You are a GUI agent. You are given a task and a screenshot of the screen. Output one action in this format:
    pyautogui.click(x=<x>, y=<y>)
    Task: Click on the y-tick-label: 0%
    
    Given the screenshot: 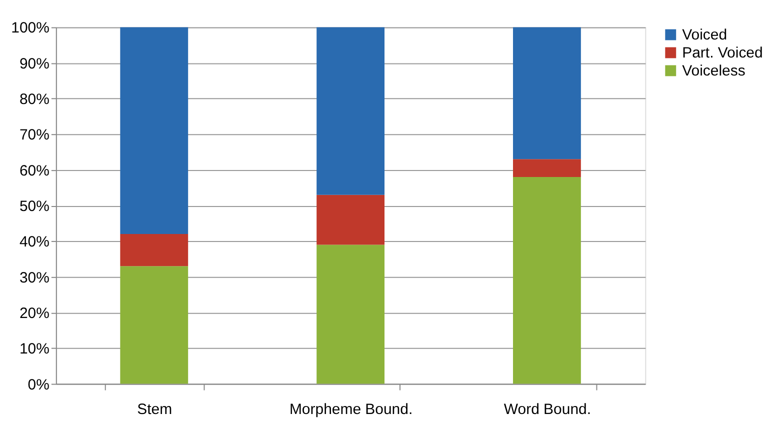 What is the action you would take?
    pyautogui.click(x=39, y=385)
    